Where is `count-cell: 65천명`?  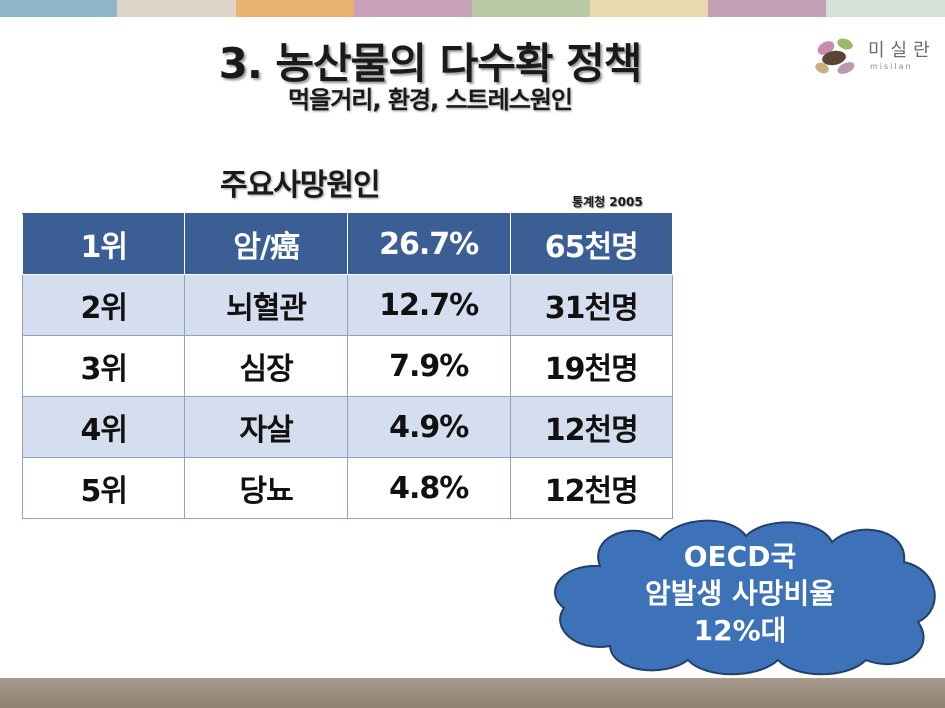
count-cell: 65천명 is located at coordinates (591, 244).